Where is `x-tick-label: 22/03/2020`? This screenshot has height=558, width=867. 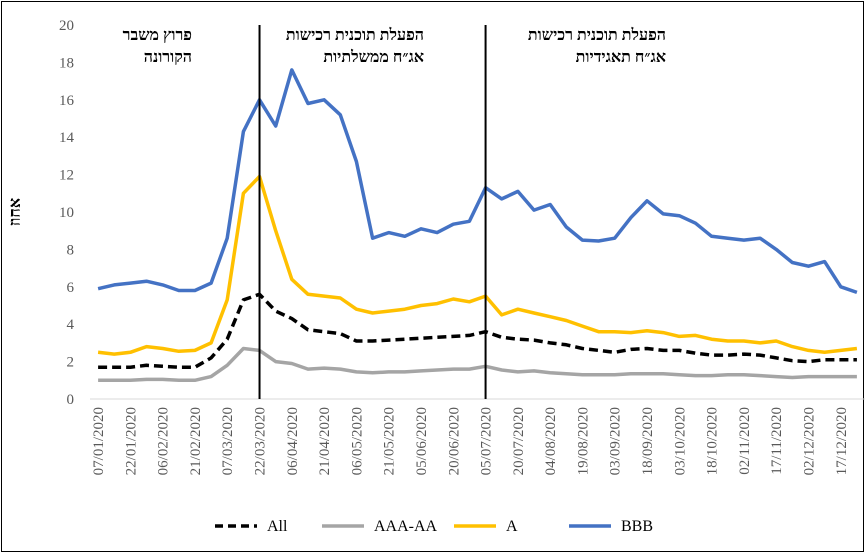 x-tick-label: 22/03/2020 is located at coordinates (261, 441).